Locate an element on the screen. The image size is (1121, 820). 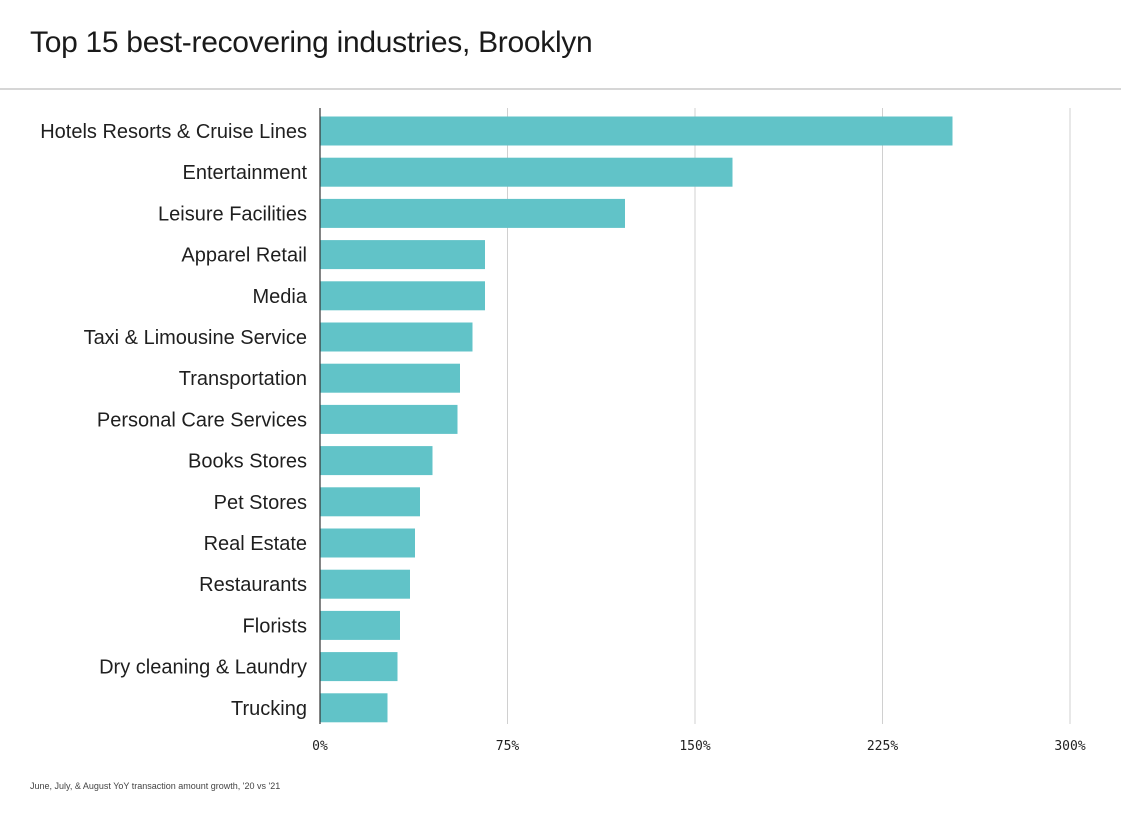
x-tick-label: 150% is located at coordinates (694, 746).